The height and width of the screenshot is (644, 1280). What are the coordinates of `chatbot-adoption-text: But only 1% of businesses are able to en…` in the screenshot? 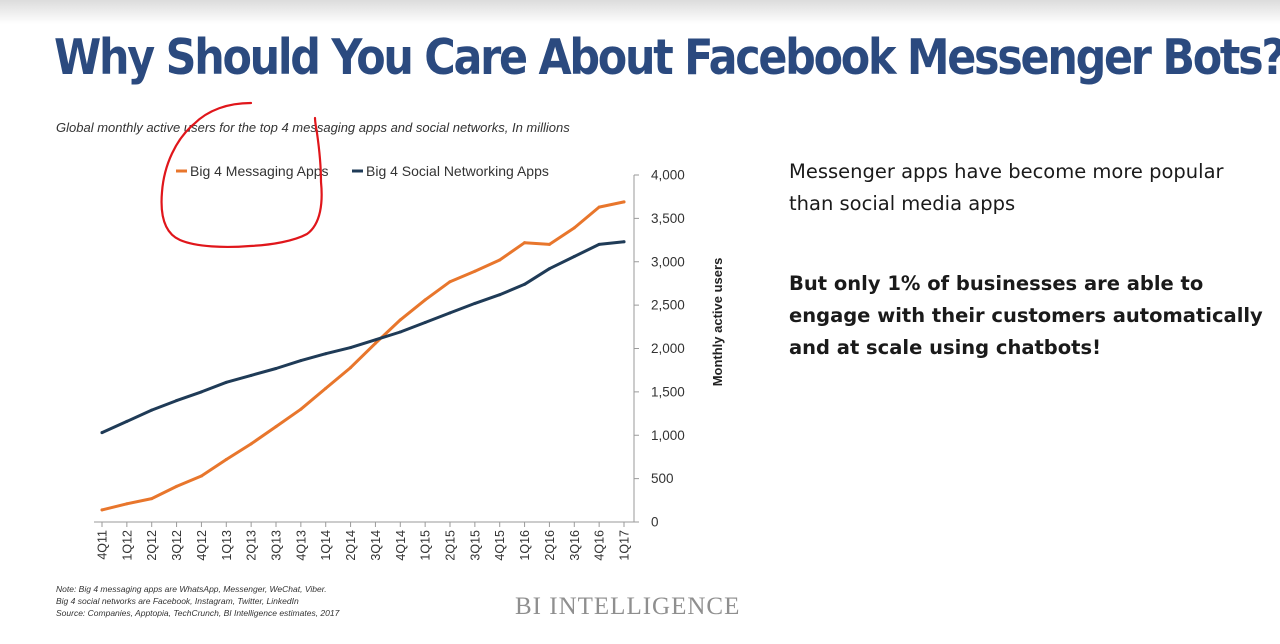 It's located at (1026, 315).